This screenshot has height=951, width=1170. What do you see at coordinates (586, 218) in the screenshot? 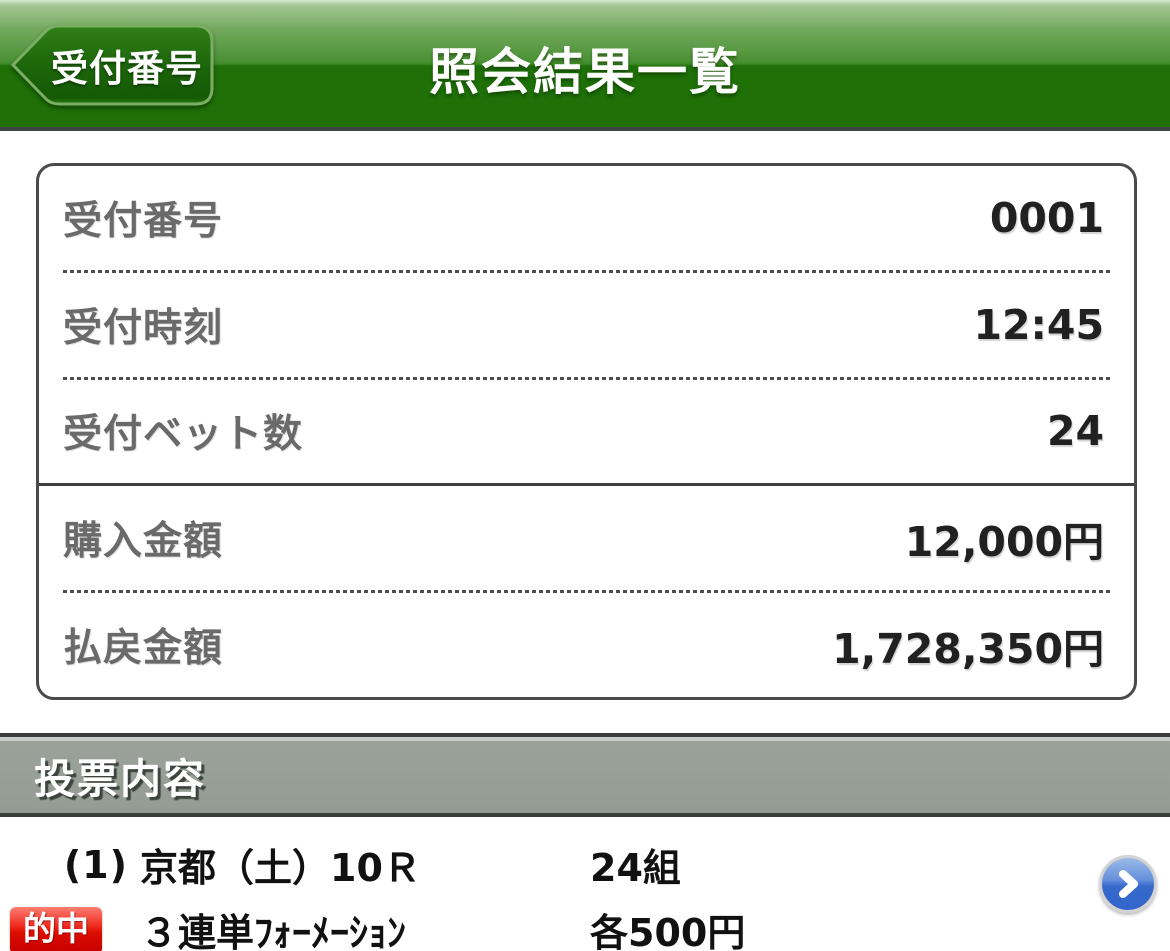
I see `summary-row-receipt-number: 受付番号 0001` at bounding box center [586, 218].